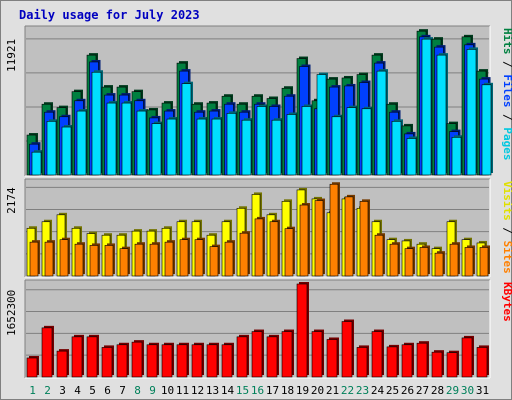  I want to click on x-tick-label-day-14: 14, so click(228, 390).